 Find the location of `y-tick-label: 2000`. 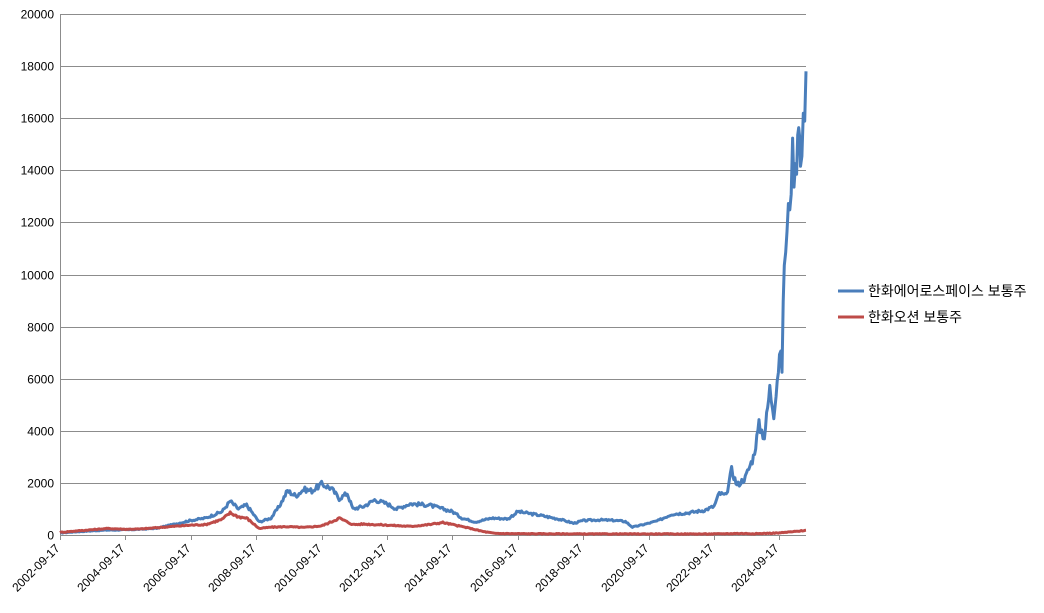

y-tick-label: 2000 is located at coordinates (40, 484).